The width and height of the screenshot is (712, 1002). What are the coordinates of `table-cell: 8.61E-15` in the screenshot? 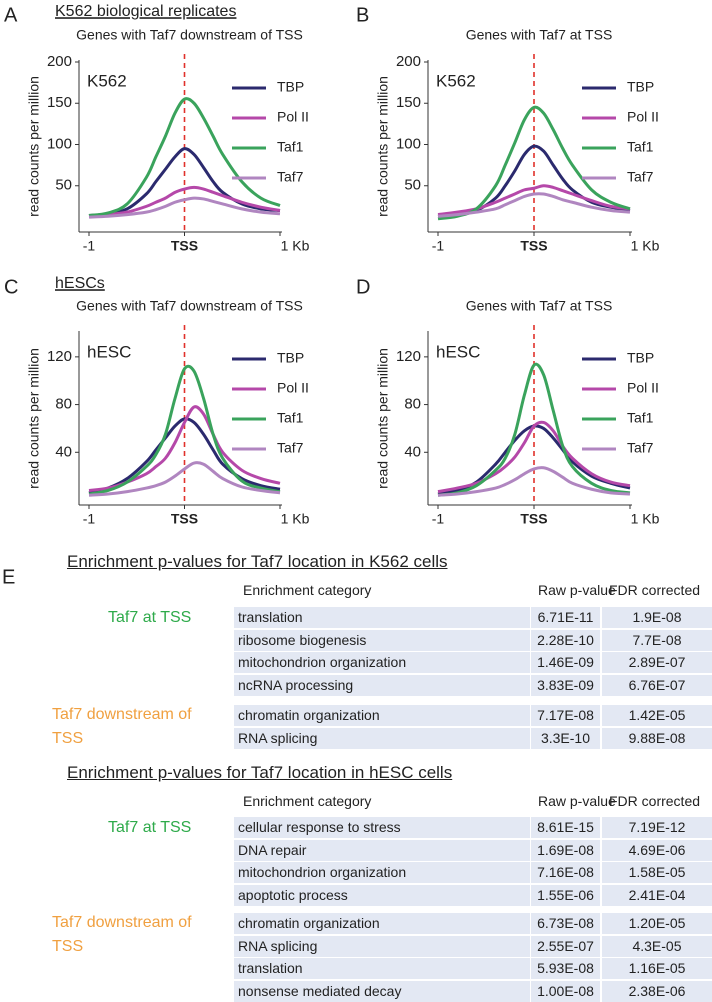 It's located at (565, 827).